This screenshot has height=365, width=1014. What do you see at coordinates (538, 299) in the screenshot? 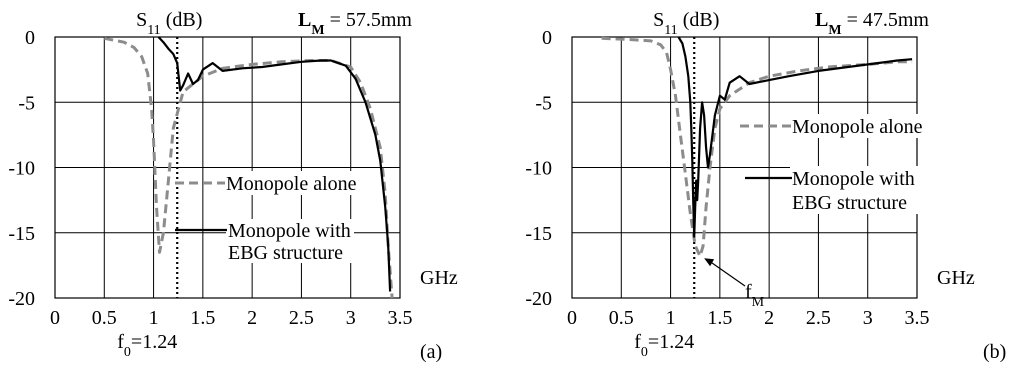
I see `panel-b-y-tick-label: -20` at bounding box center [538, 299].